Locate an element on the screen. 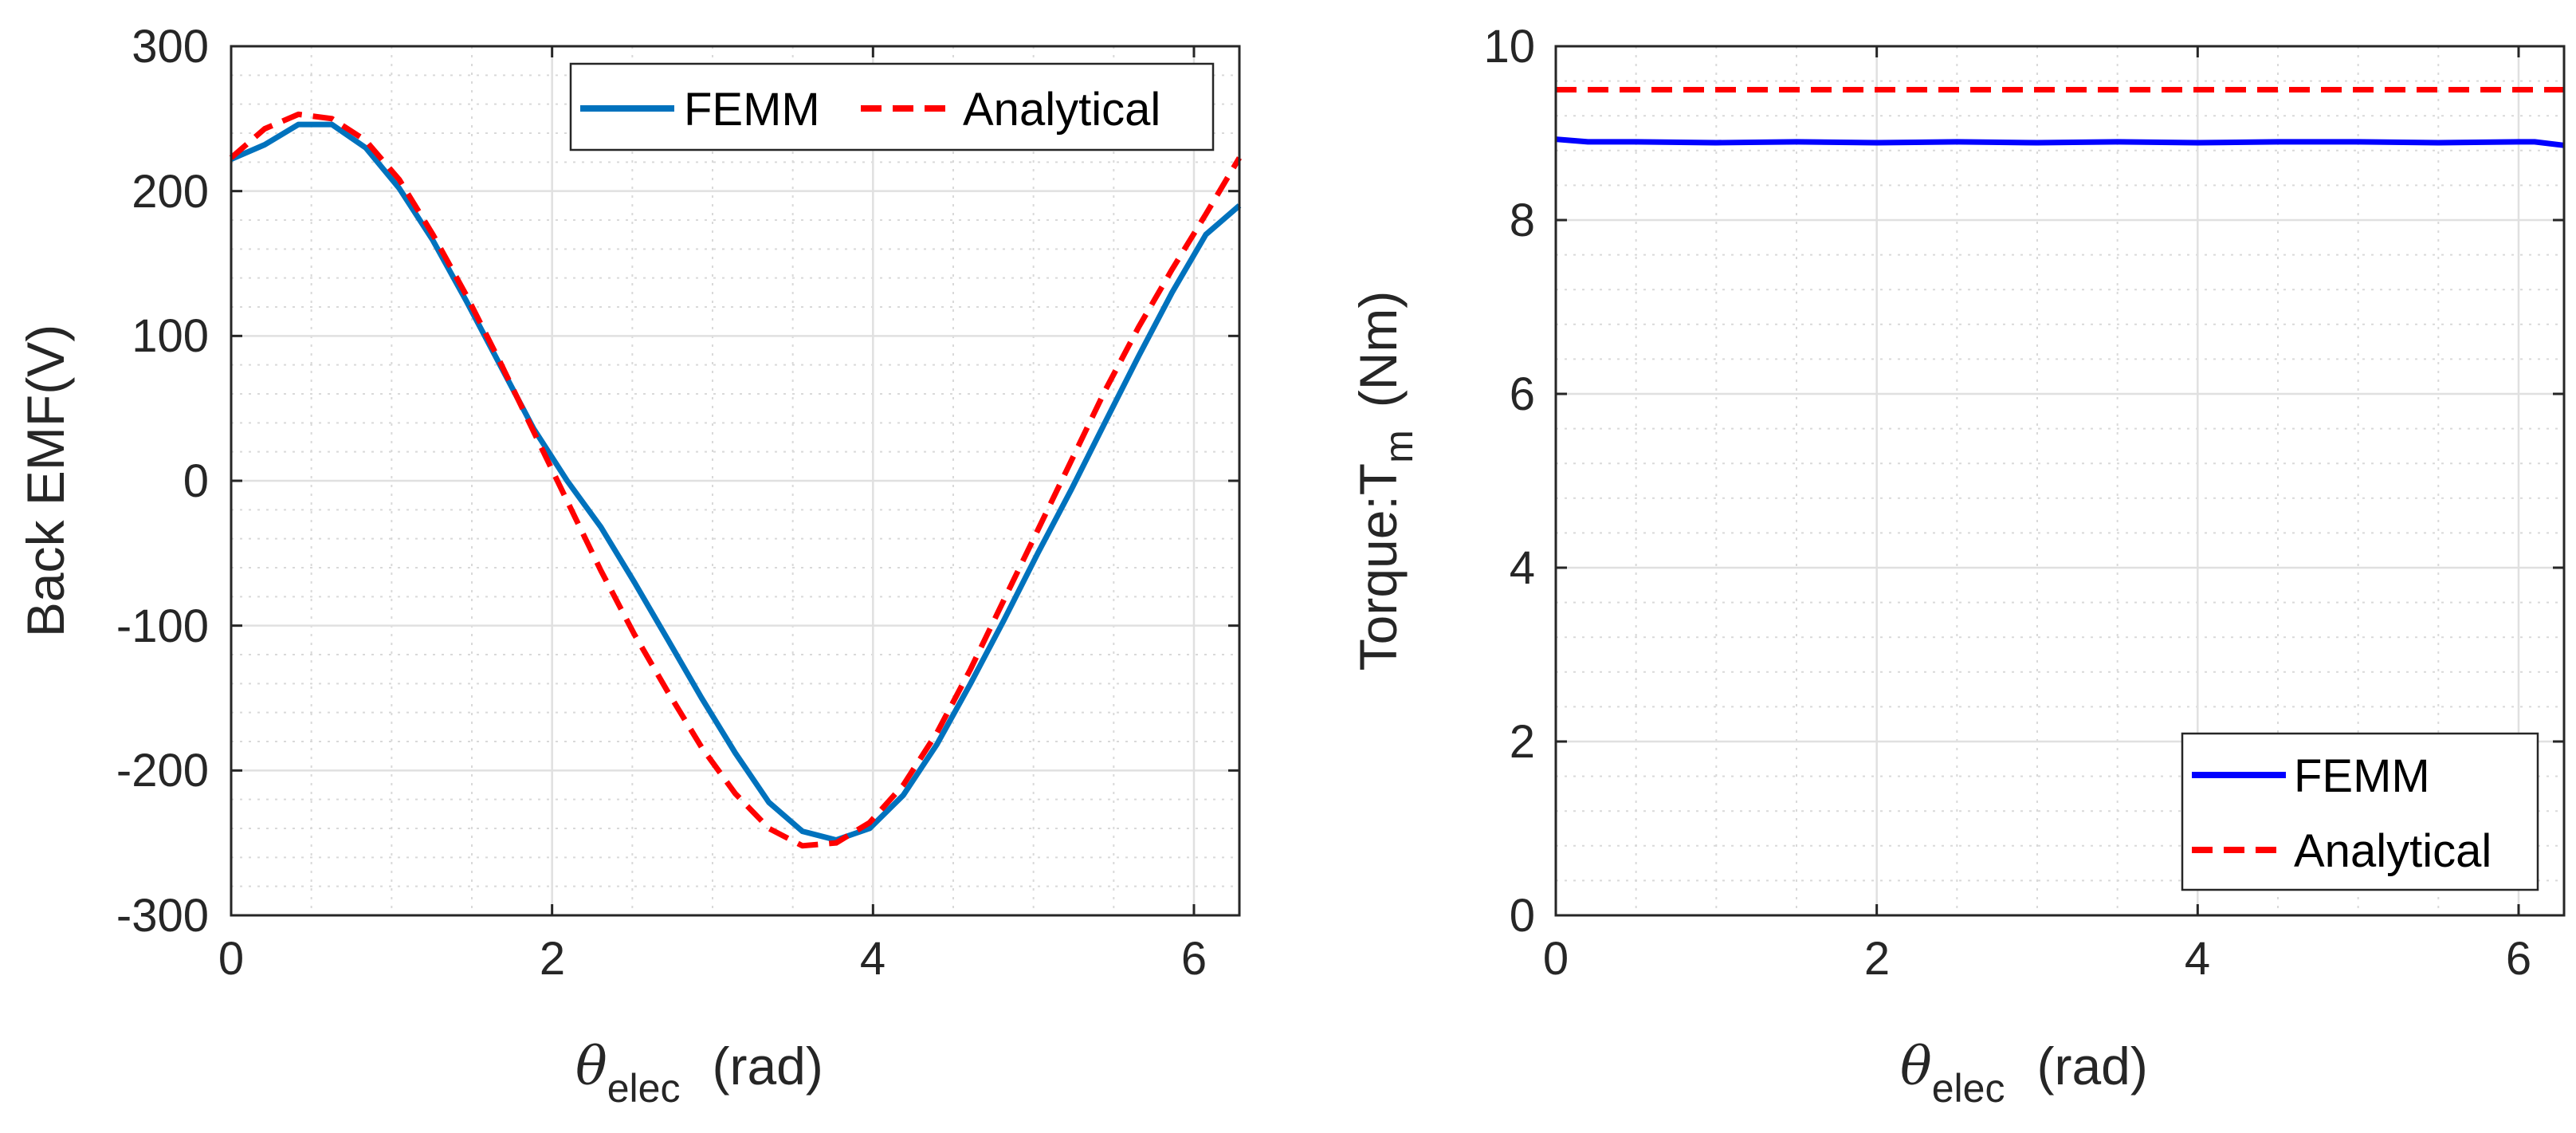  torque-xtick-label: 4 is located at coordinates (2197, 959).